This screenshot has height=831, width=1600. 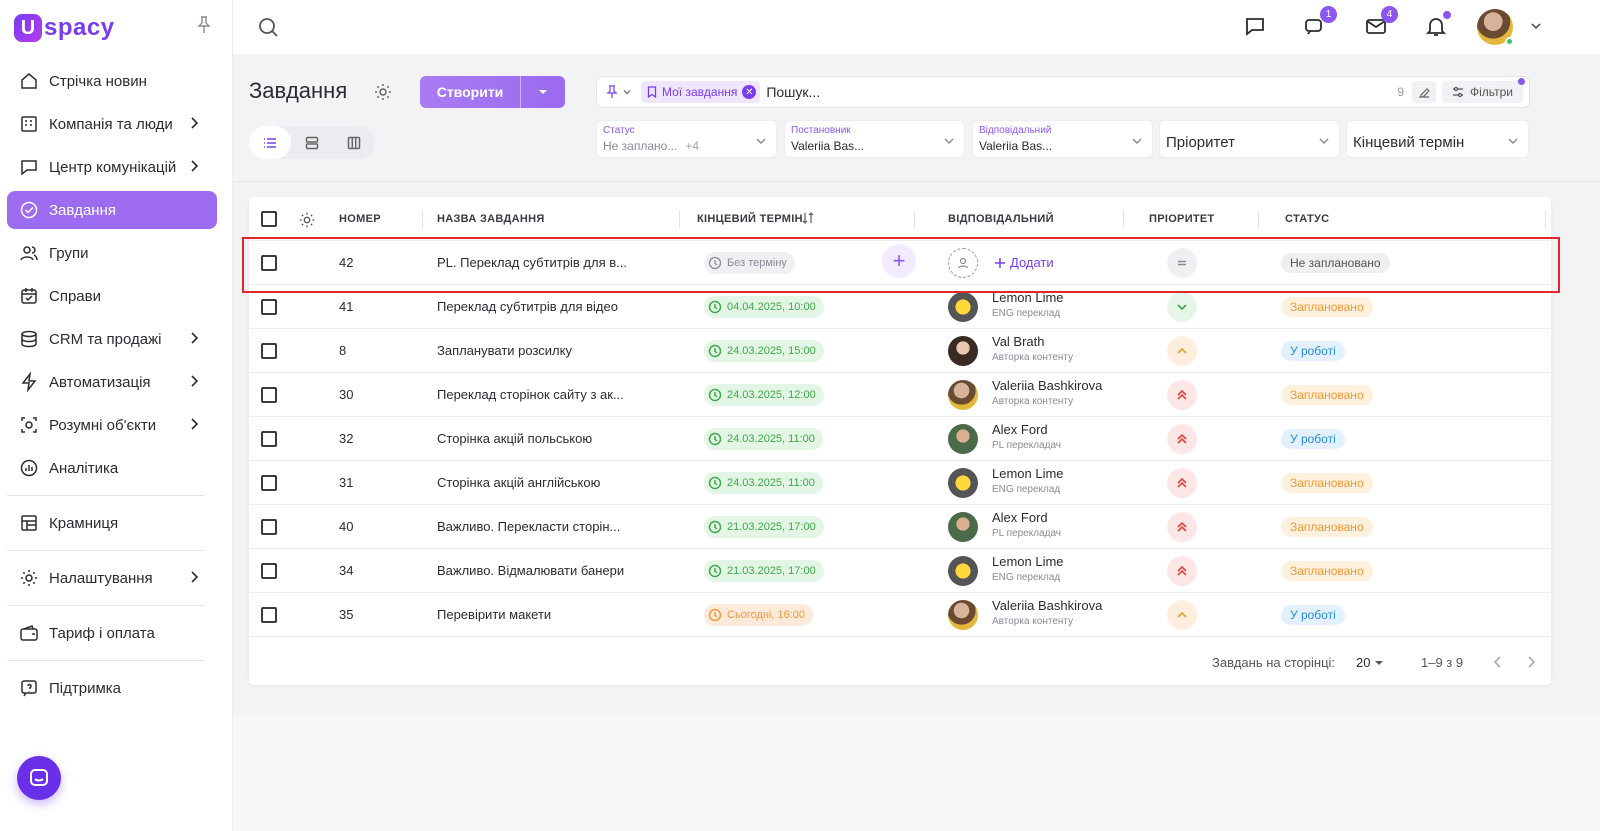 What do you see at coordinates (515, 438) in the screenshot?
I see `task-name: Сторінка акцій польською` at bounding box center [515, 438].